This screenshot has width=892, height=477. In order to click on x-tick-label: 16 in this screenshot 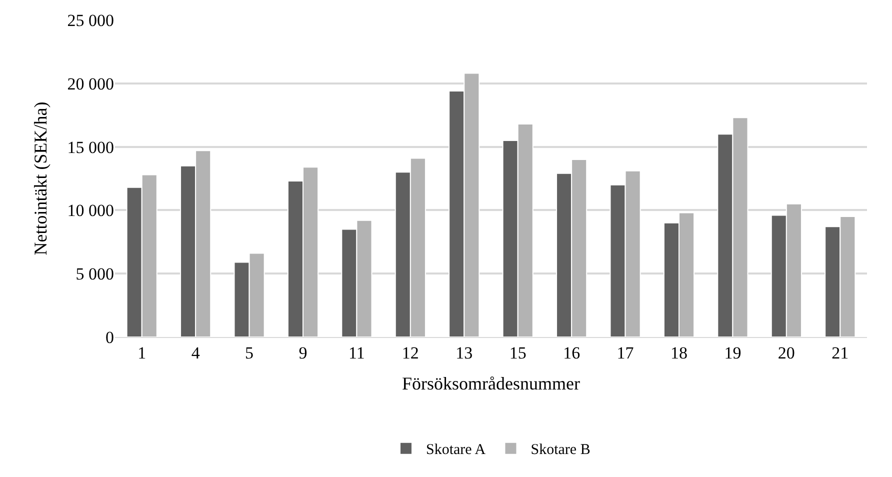, I will do `click(571, 352)`.